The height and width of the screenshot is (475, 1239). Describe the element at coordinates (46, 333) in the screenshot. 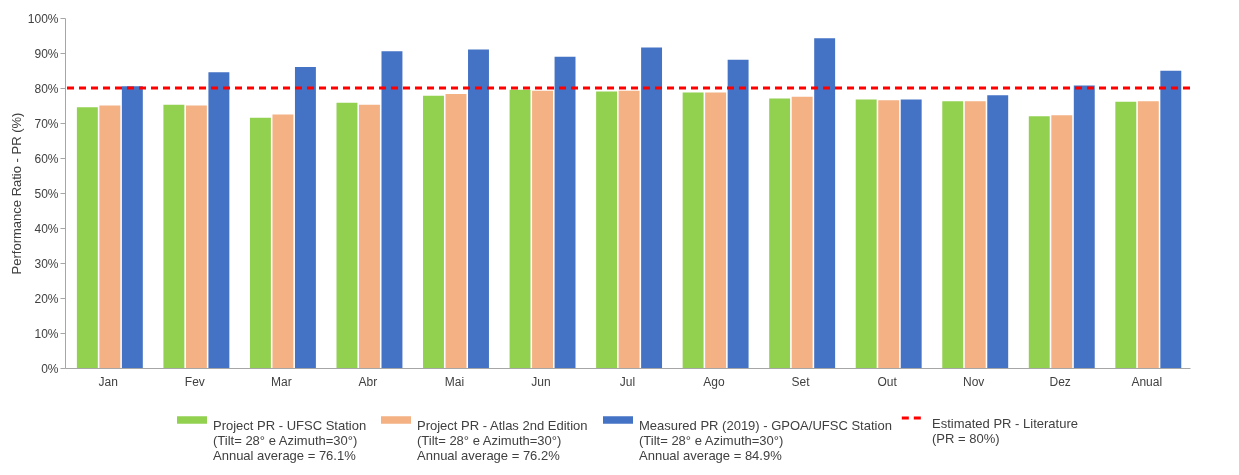

I see `y-tick-label: 10%` at that location.